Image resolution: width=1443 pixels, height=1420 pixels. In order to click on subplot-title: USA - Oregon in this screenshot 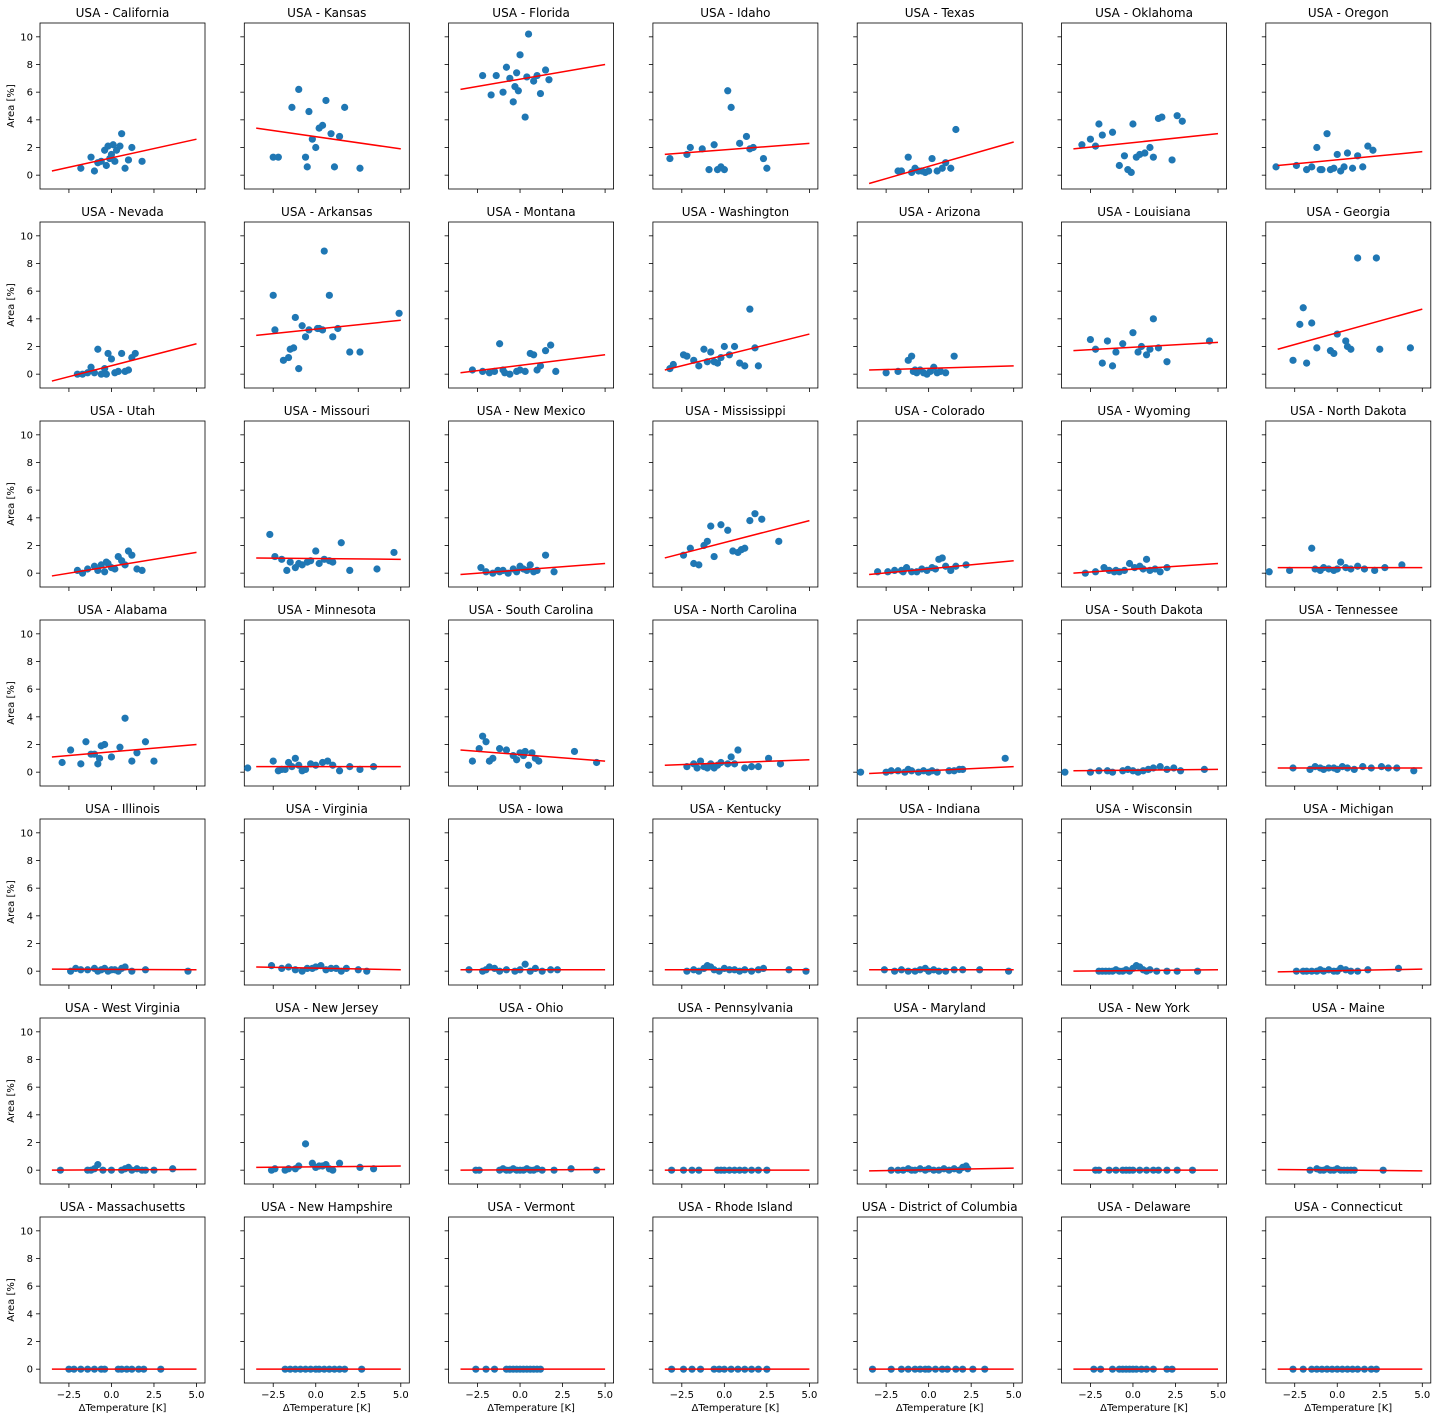, I will do `click(1348, 13)`.